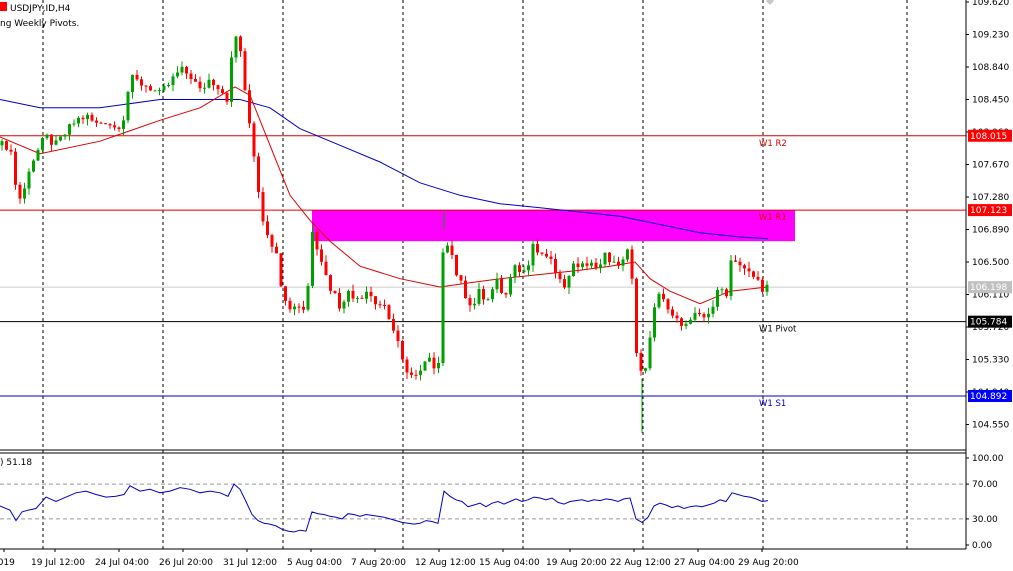 This screenshot has height=571, width=1013. What do you see at coordinates (985, 520) in the screenshot?
I see `rsi-tick-label: 30.00` at bounding box center [985, 520].